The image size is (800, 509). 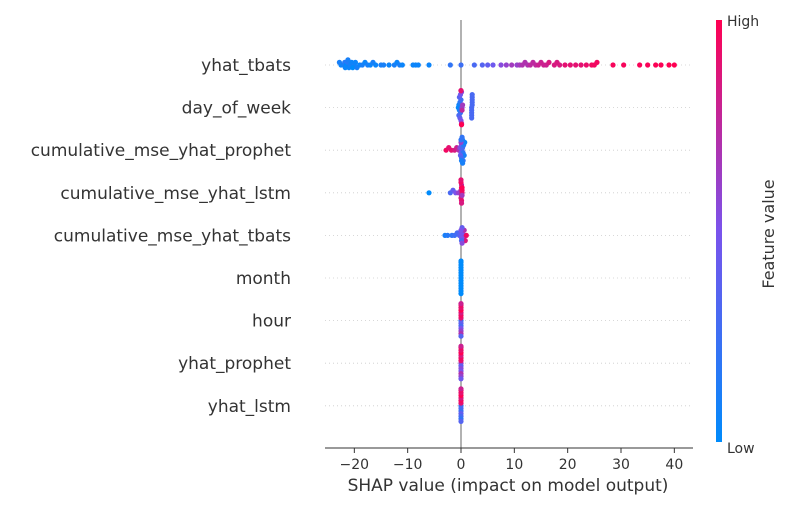 What do you see at coordinates (246, 66) in the screenshot?
I see `feature-label: yhat_tbats` at bounding box center [246, 66].